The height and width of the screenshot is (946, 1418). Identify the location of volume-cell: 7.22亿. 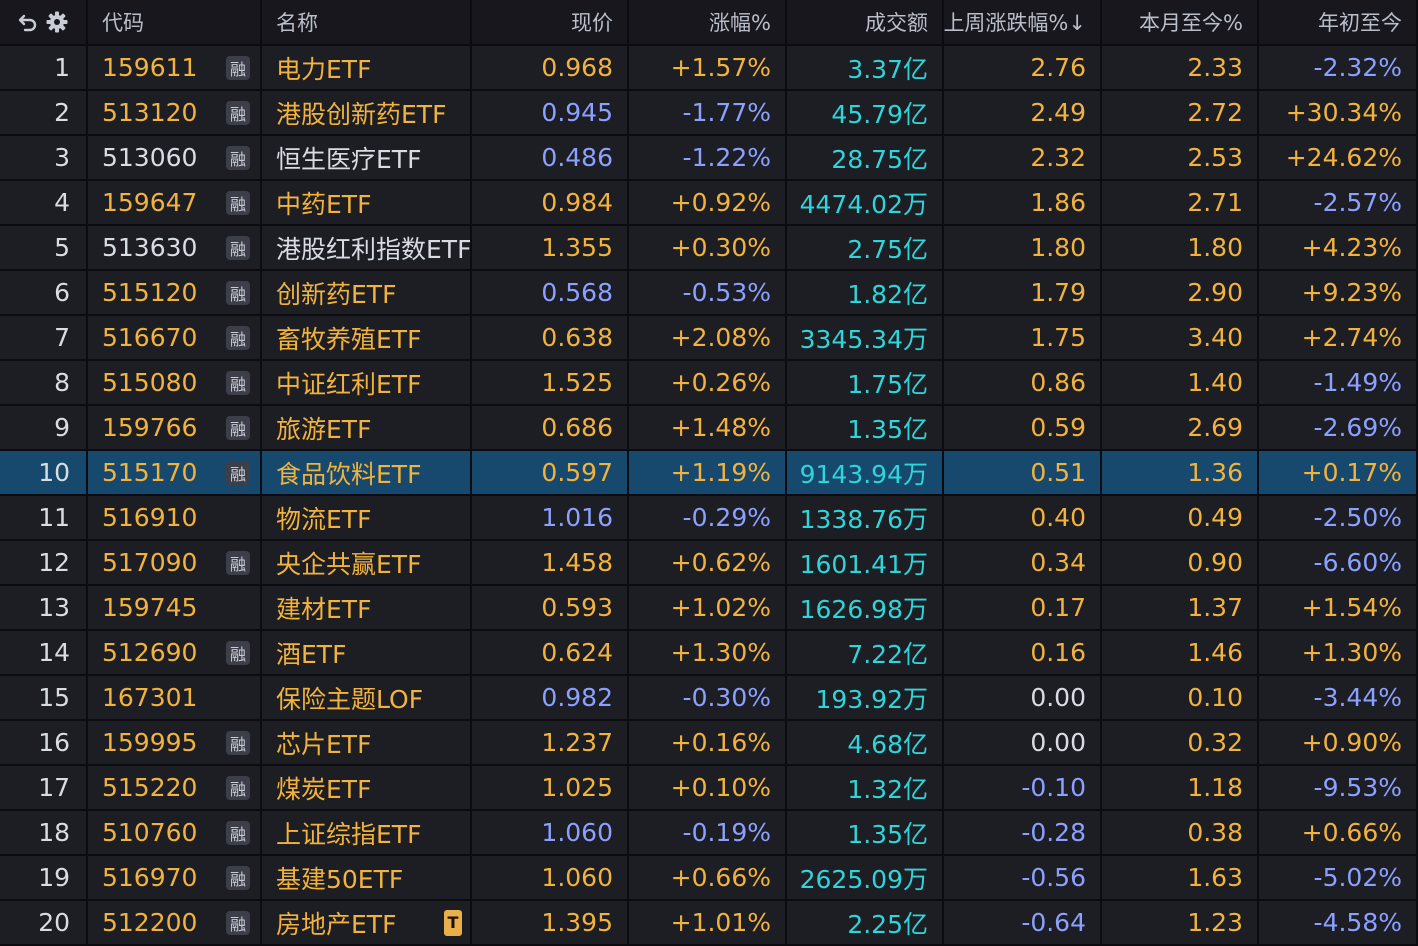
(865, 653).